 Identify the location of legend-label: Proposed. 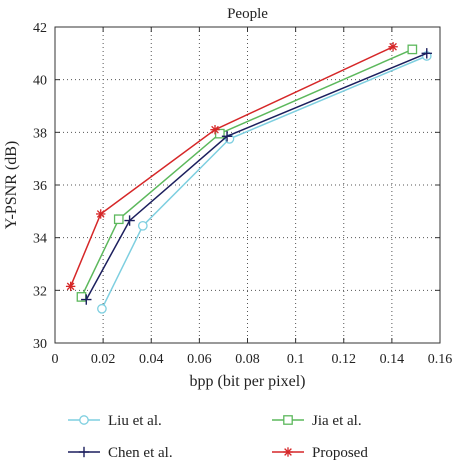
(340, 453).